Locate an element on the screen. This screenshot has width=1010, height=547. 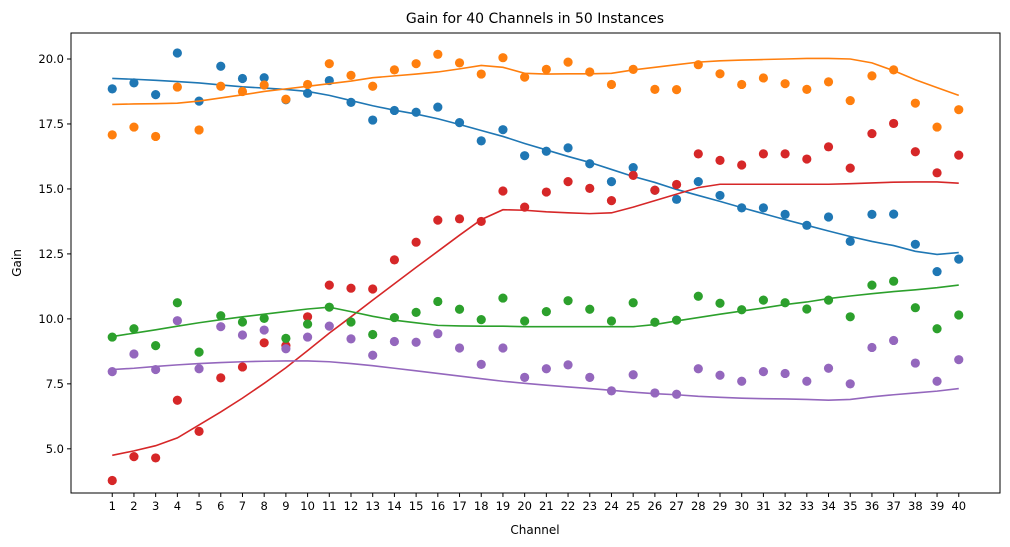
y-tick-label: 17.5 is located at coordinates (51, 124).